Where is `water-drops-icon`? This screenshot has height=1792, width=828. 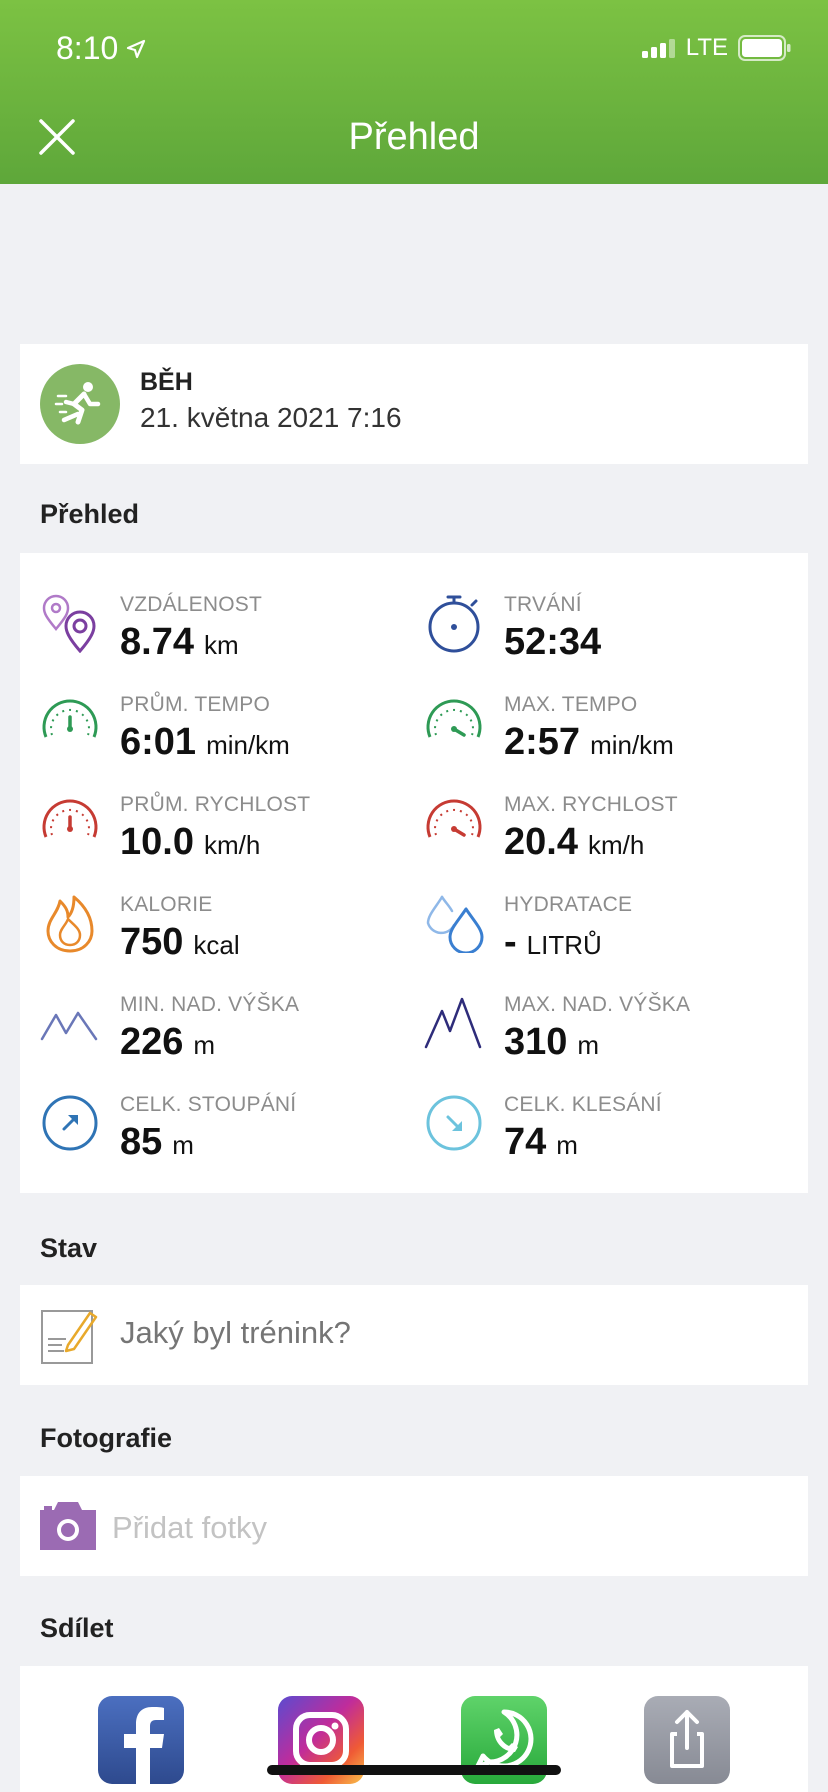 water-drops-icon is located at coordinates (455, 924).